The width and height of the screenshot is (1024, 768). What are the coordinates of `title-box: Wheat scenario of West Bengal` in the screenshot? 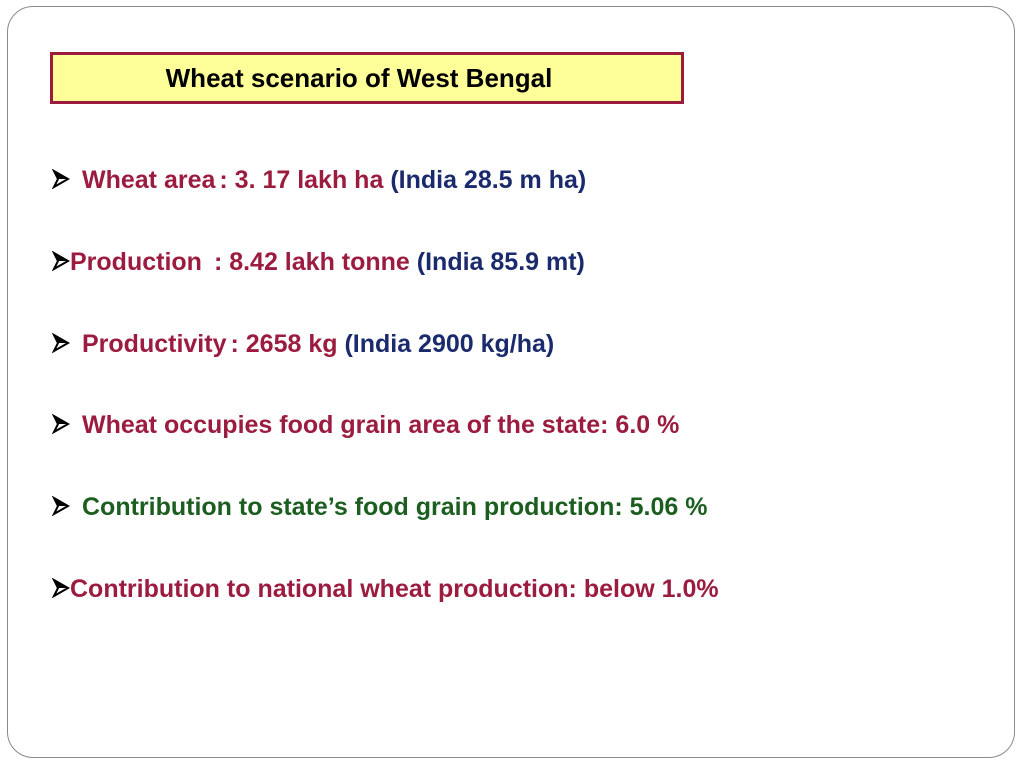 It's located at (367, 78).